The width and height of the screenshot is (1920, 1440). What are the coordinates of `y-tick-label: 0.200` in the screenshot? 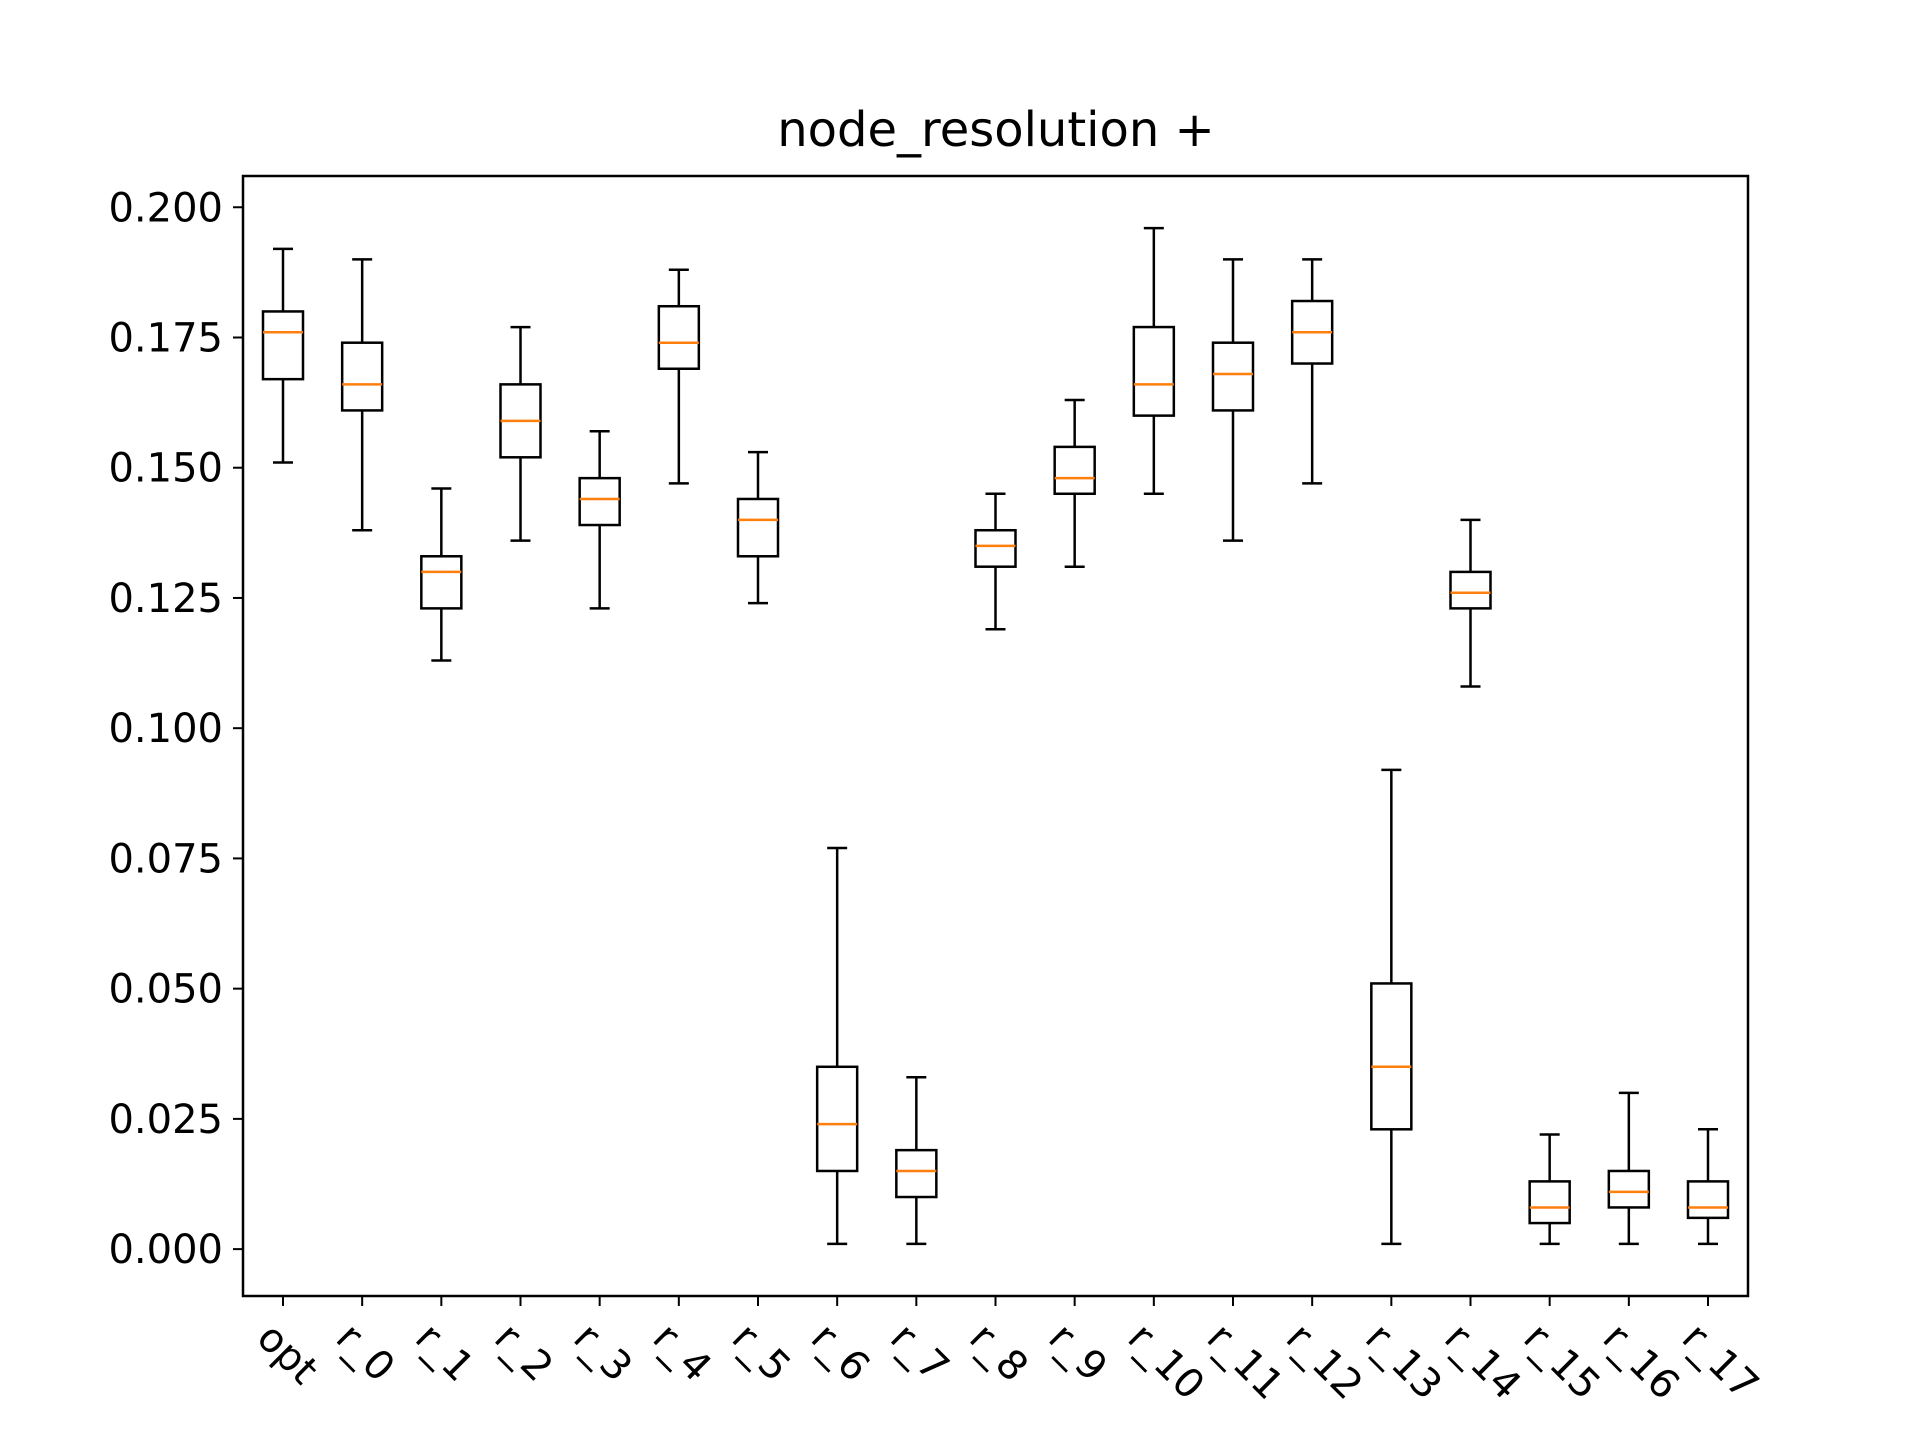 It's located at (165, 208).